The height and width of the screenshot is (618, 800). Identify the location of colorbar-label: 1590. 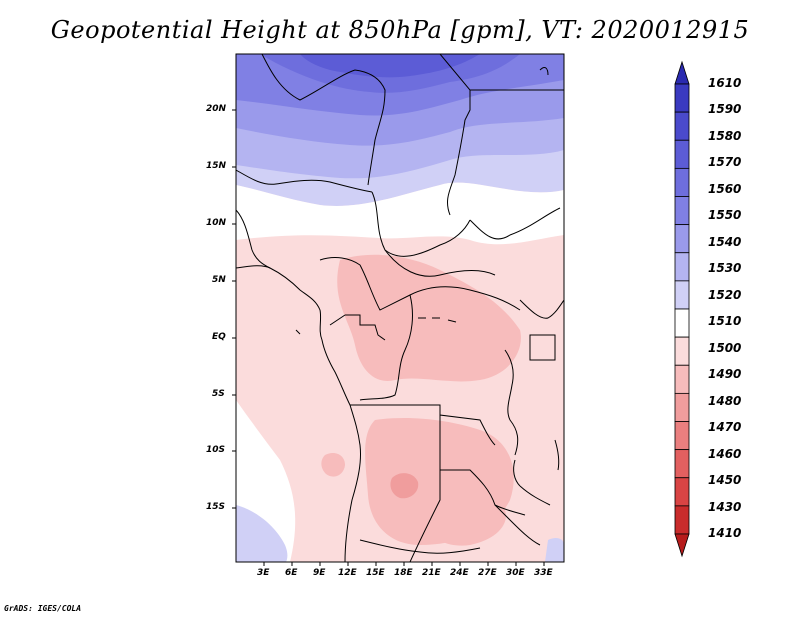
(725, 109).